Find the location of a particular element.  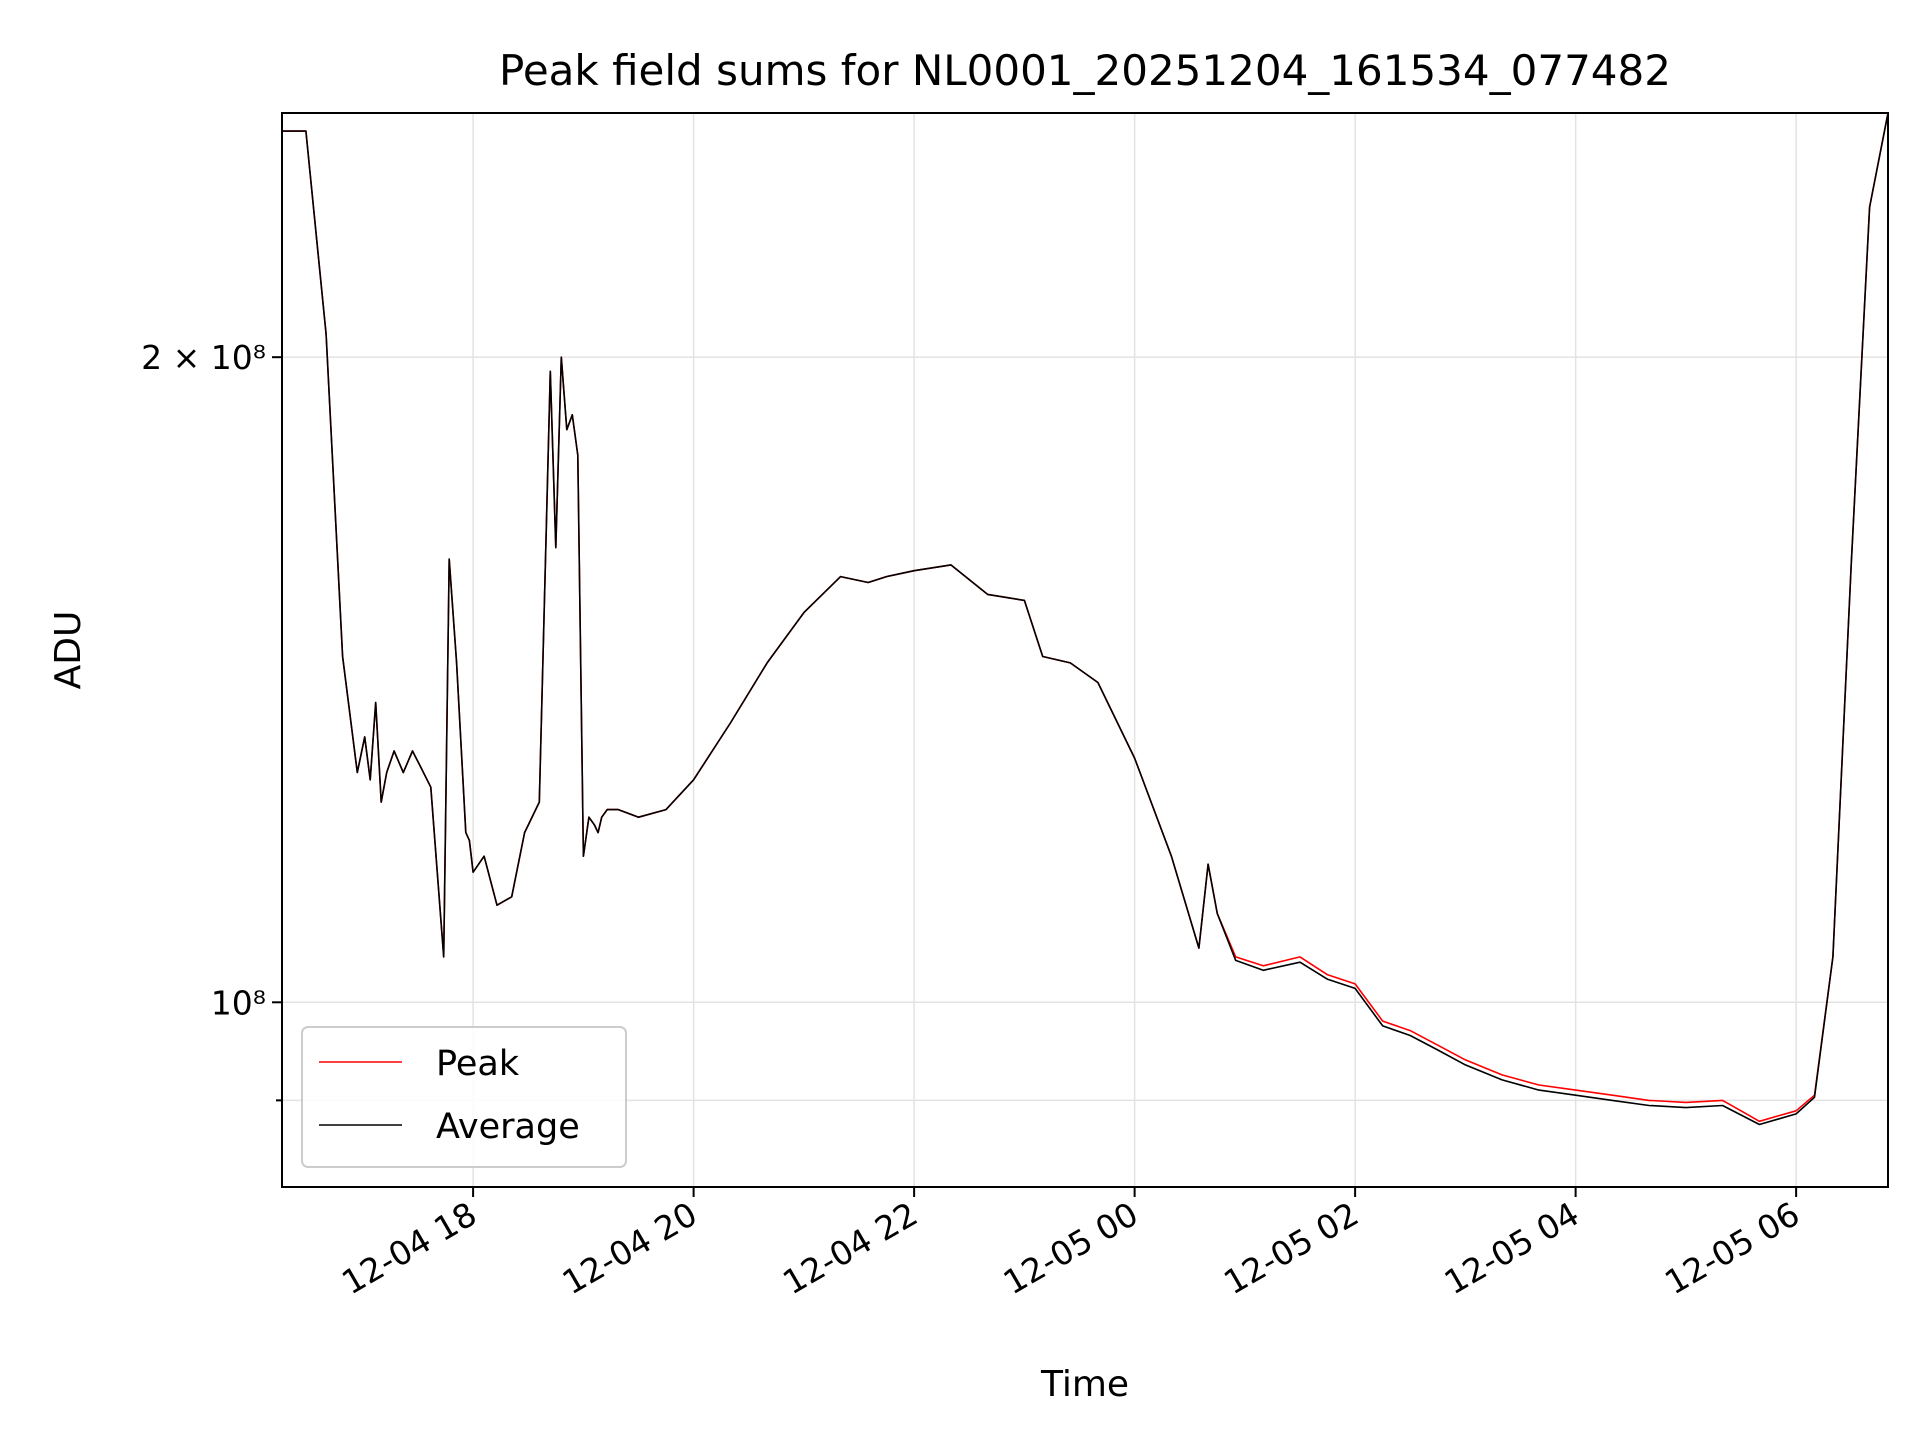

x-axis-label: Time is located at coordinates (1084, 1384).